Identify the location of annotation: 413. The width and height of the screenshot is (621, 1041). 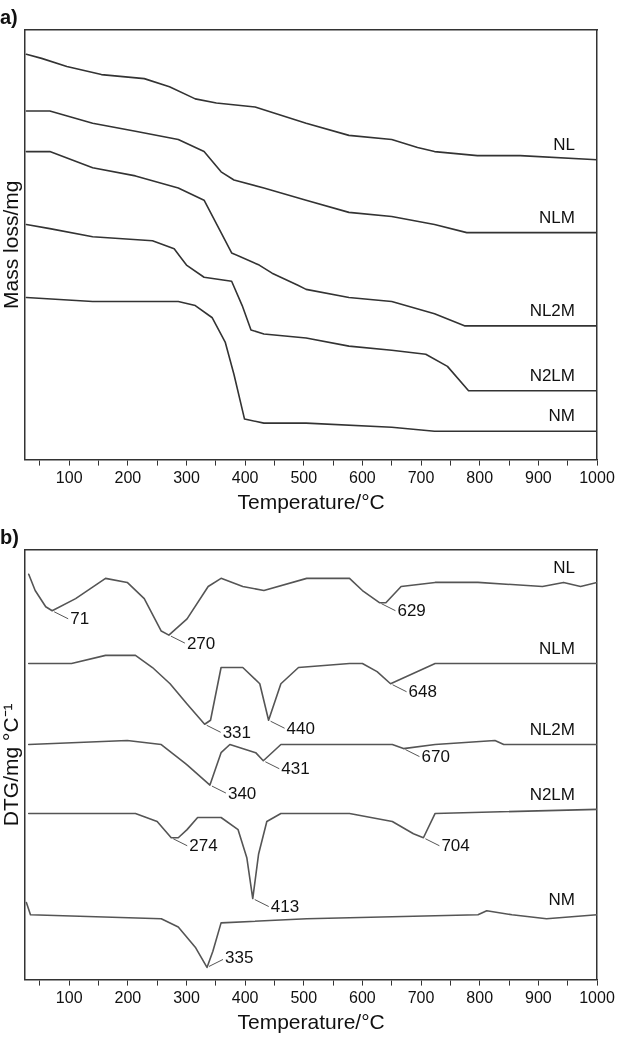
(285, 907).